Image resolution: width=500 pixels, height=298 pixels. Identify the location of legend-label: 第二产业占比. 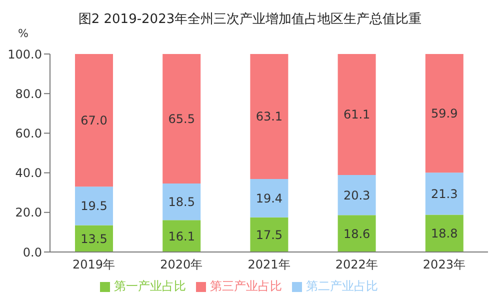
(342, 286).